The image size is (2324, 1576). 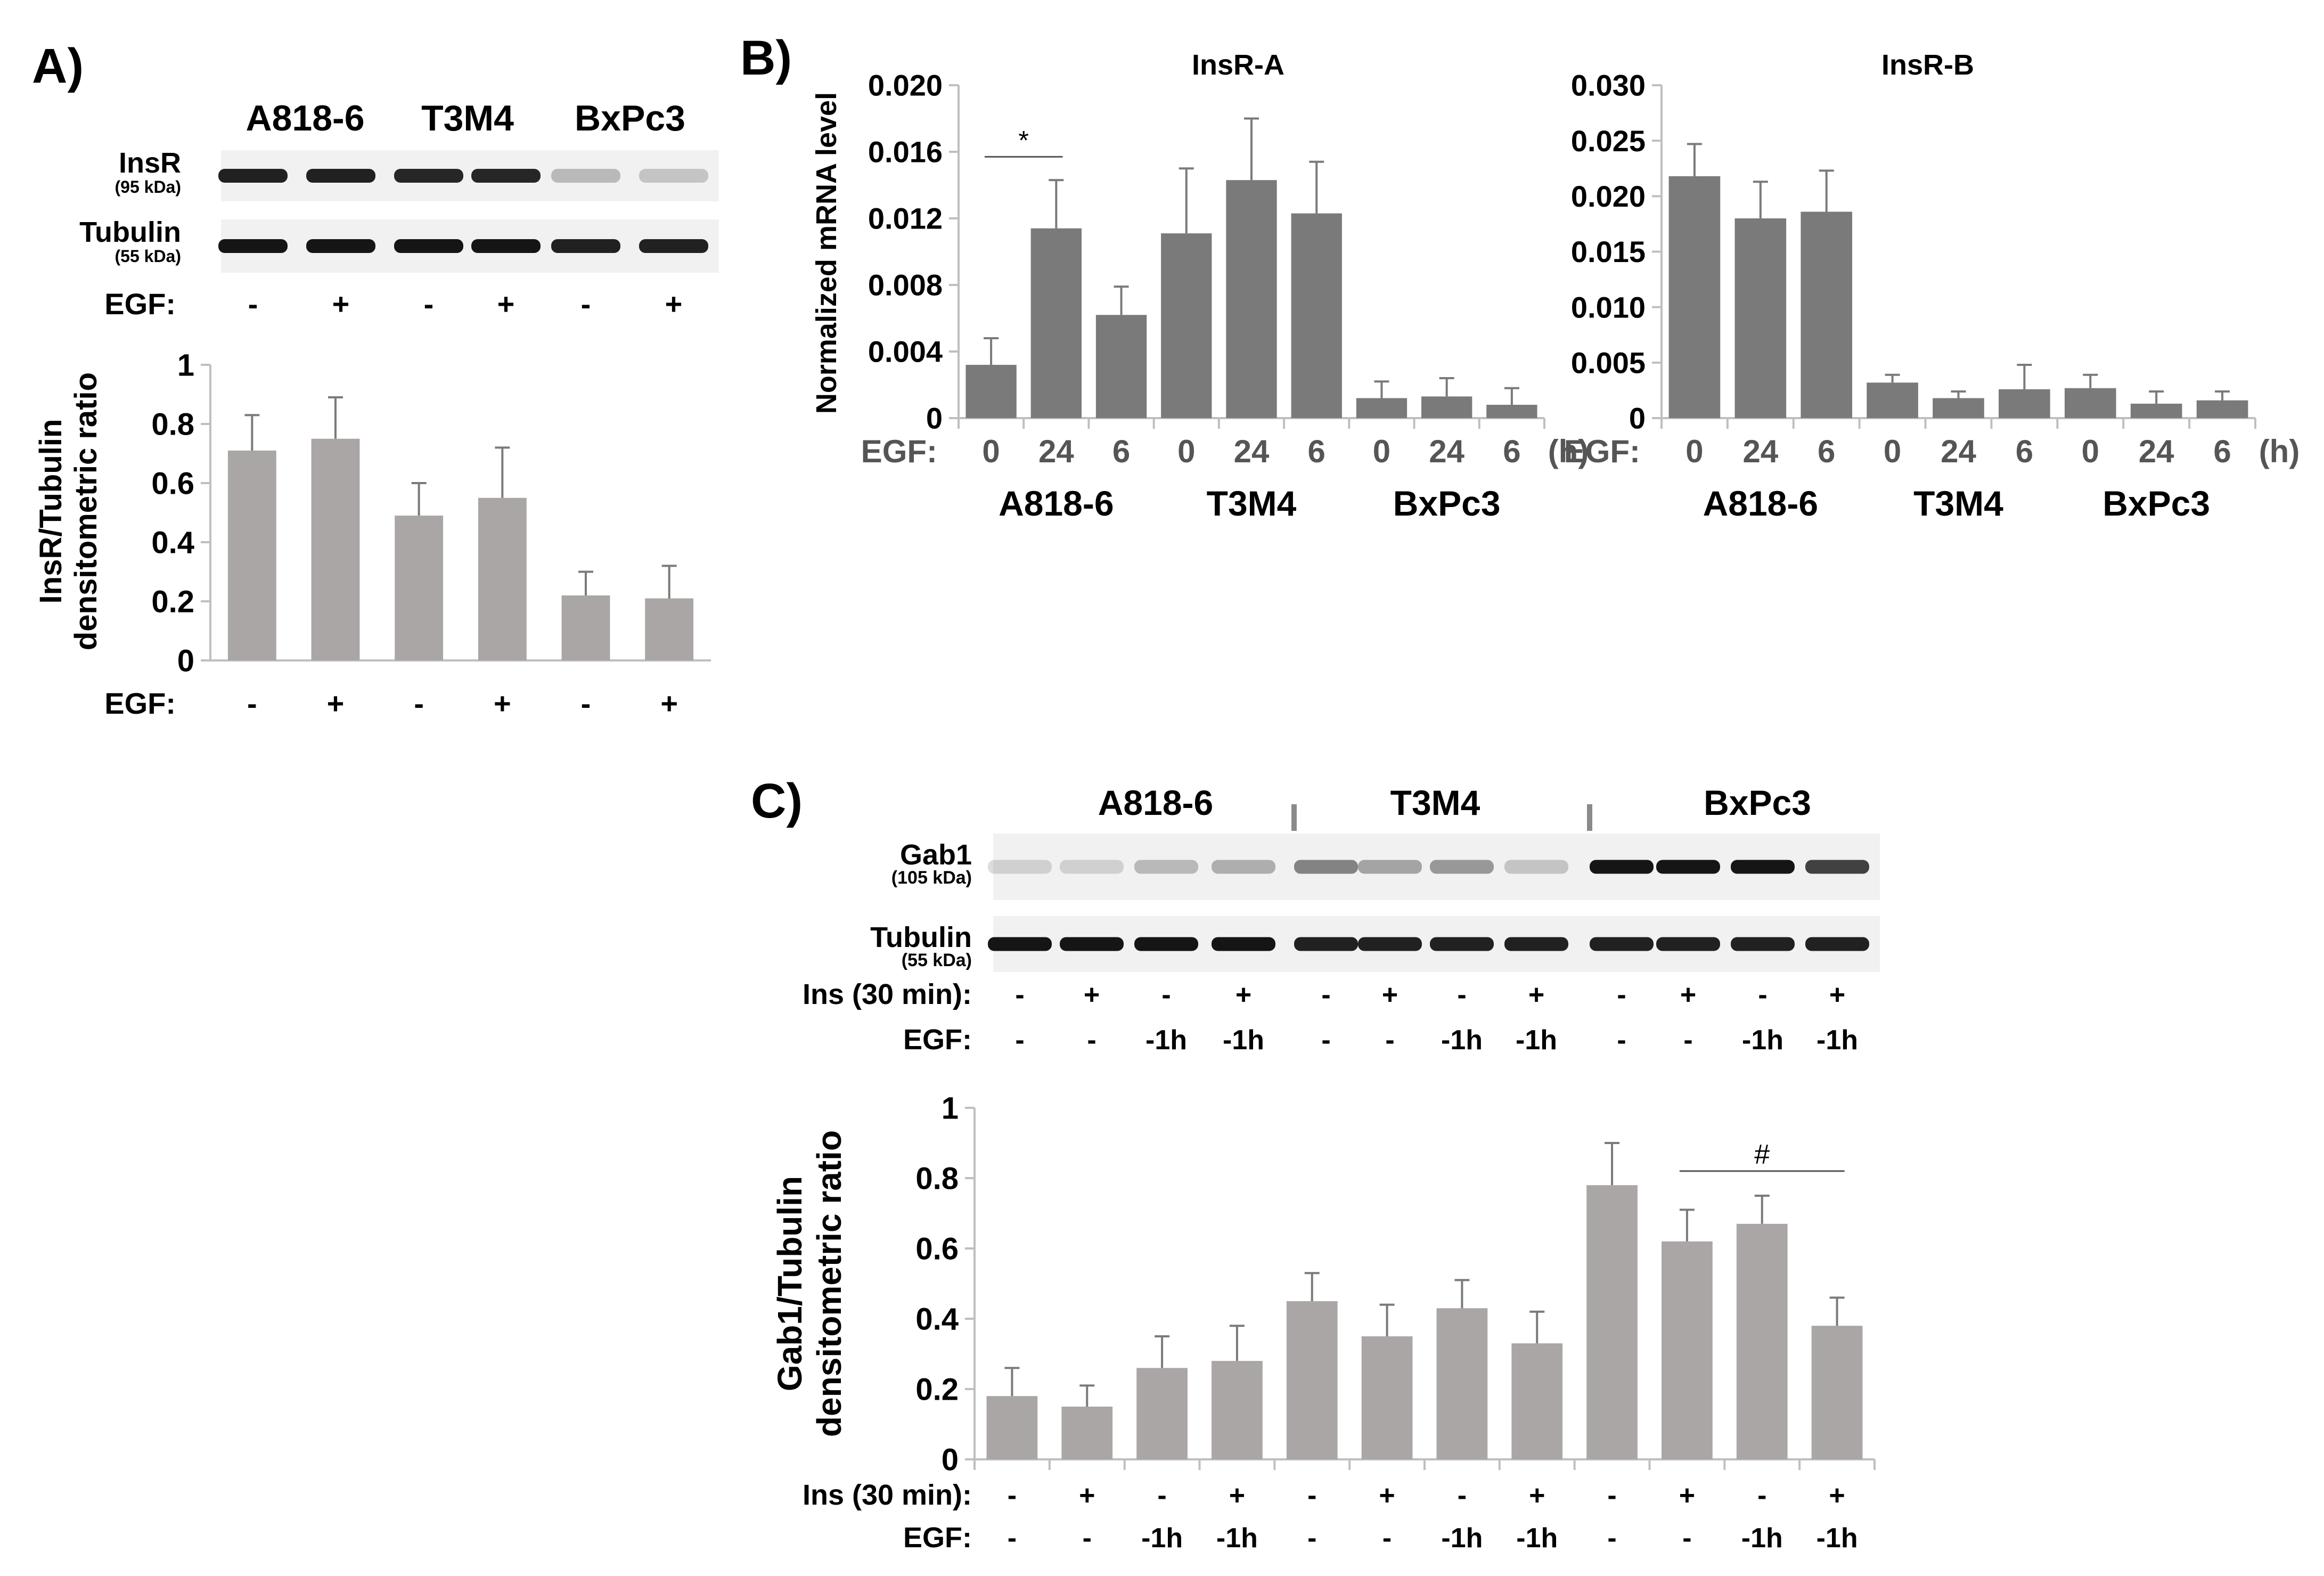 I want to click on y-tick-label: 0.012, so click(x=905, y=218).